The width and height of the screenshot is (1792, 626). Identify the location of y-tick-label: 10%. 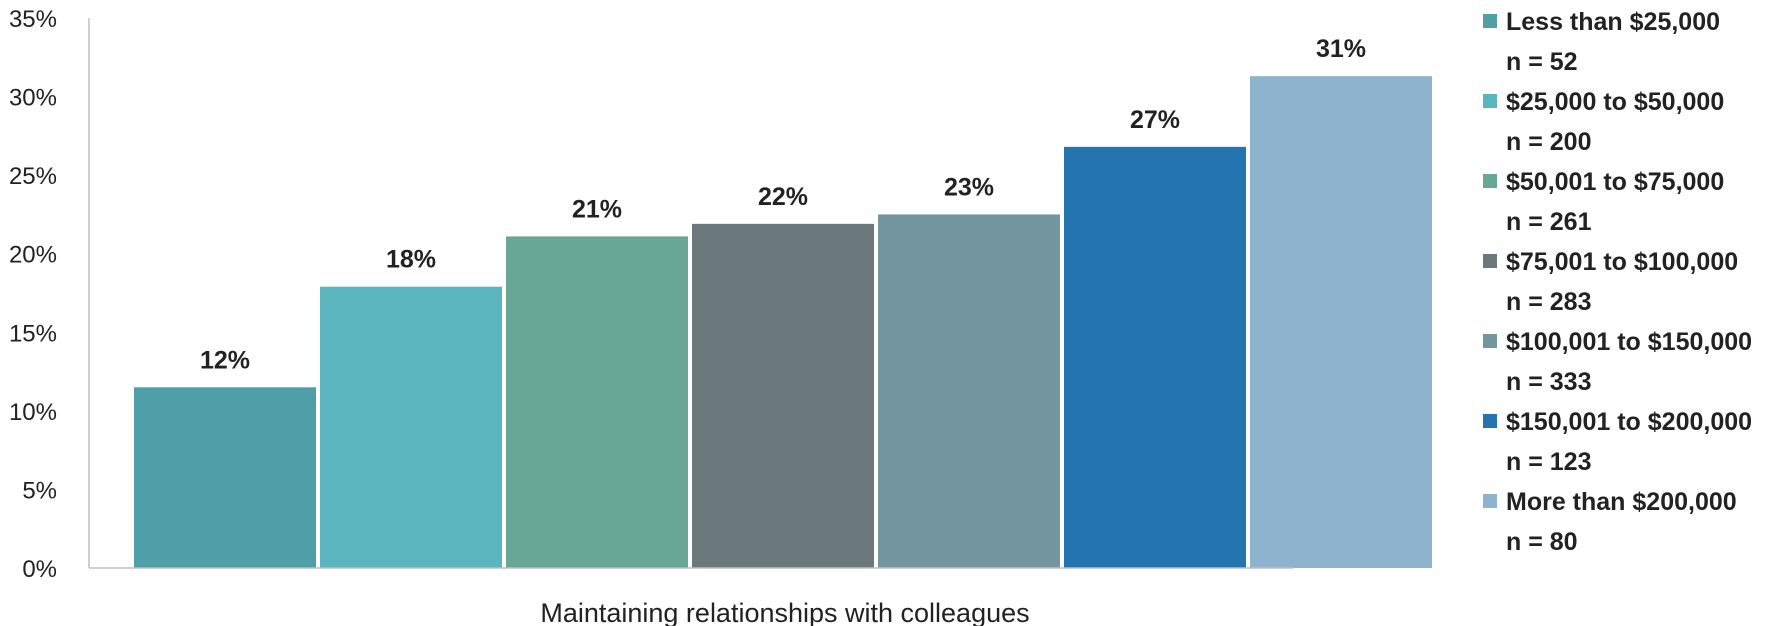
(33, 412).